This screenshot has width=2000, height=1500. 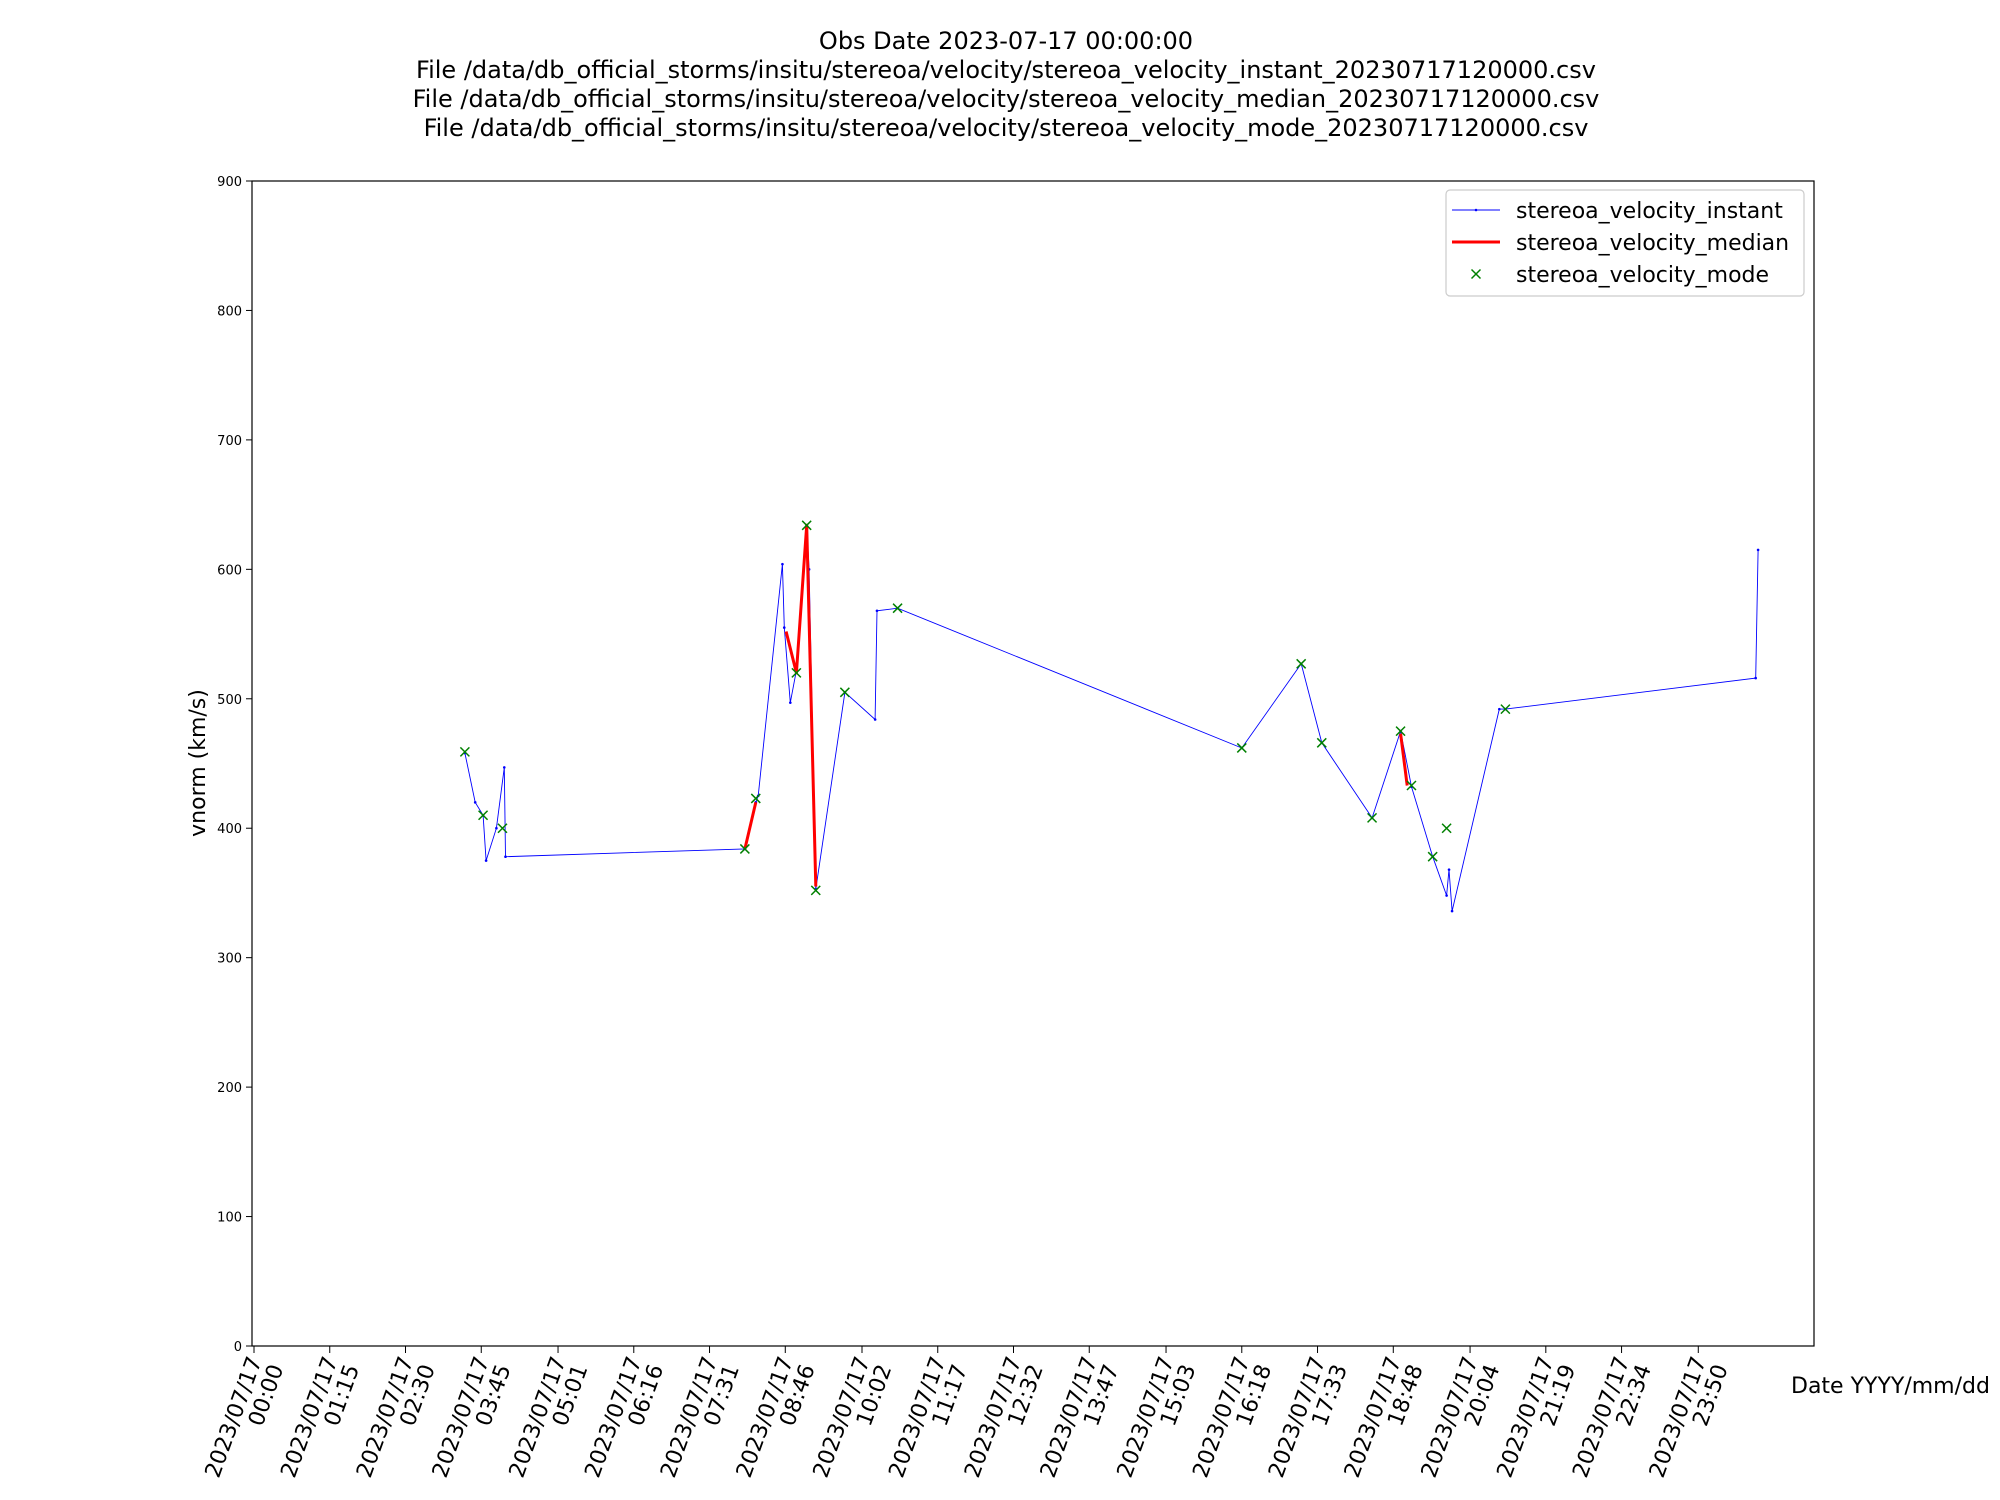 What do you see at coordinates (1076, 705) in the screenshot?
I see `series-stereoa_velocity_median` at bounding box center [1076, 705].